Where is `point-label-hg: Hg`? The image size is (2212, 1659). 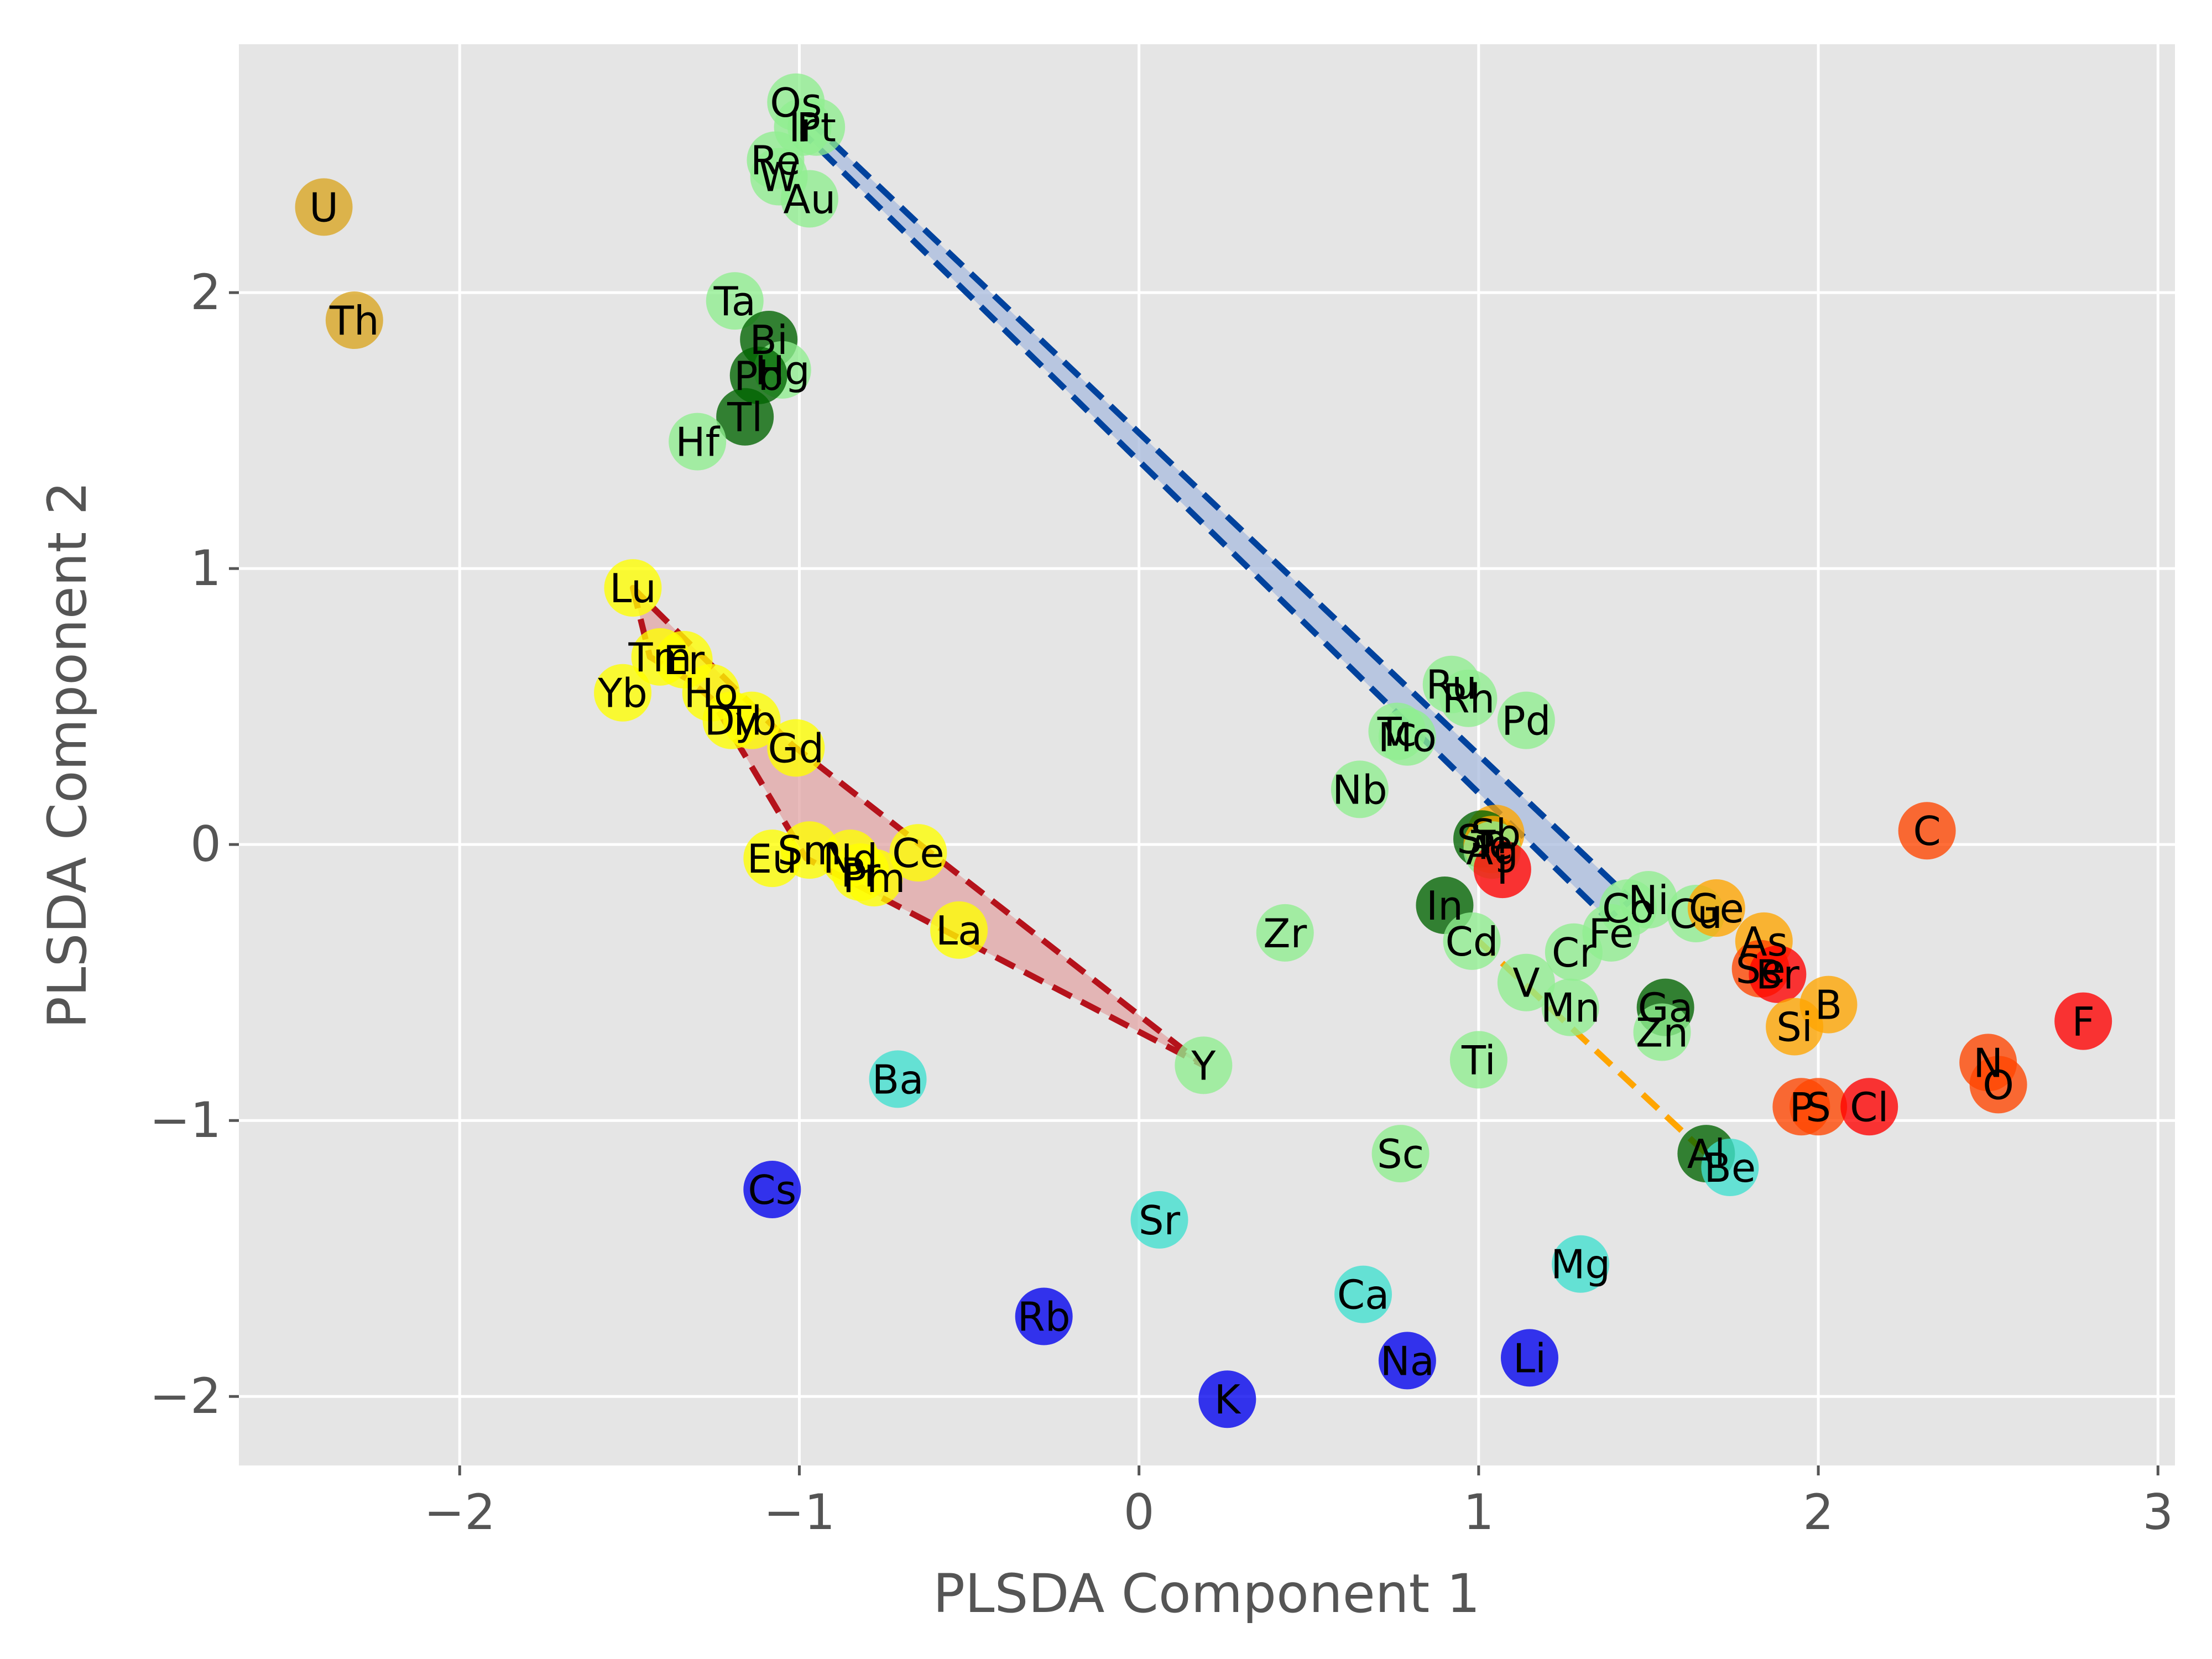 point-label-hg: Hg is located at coordinates (783, 371).